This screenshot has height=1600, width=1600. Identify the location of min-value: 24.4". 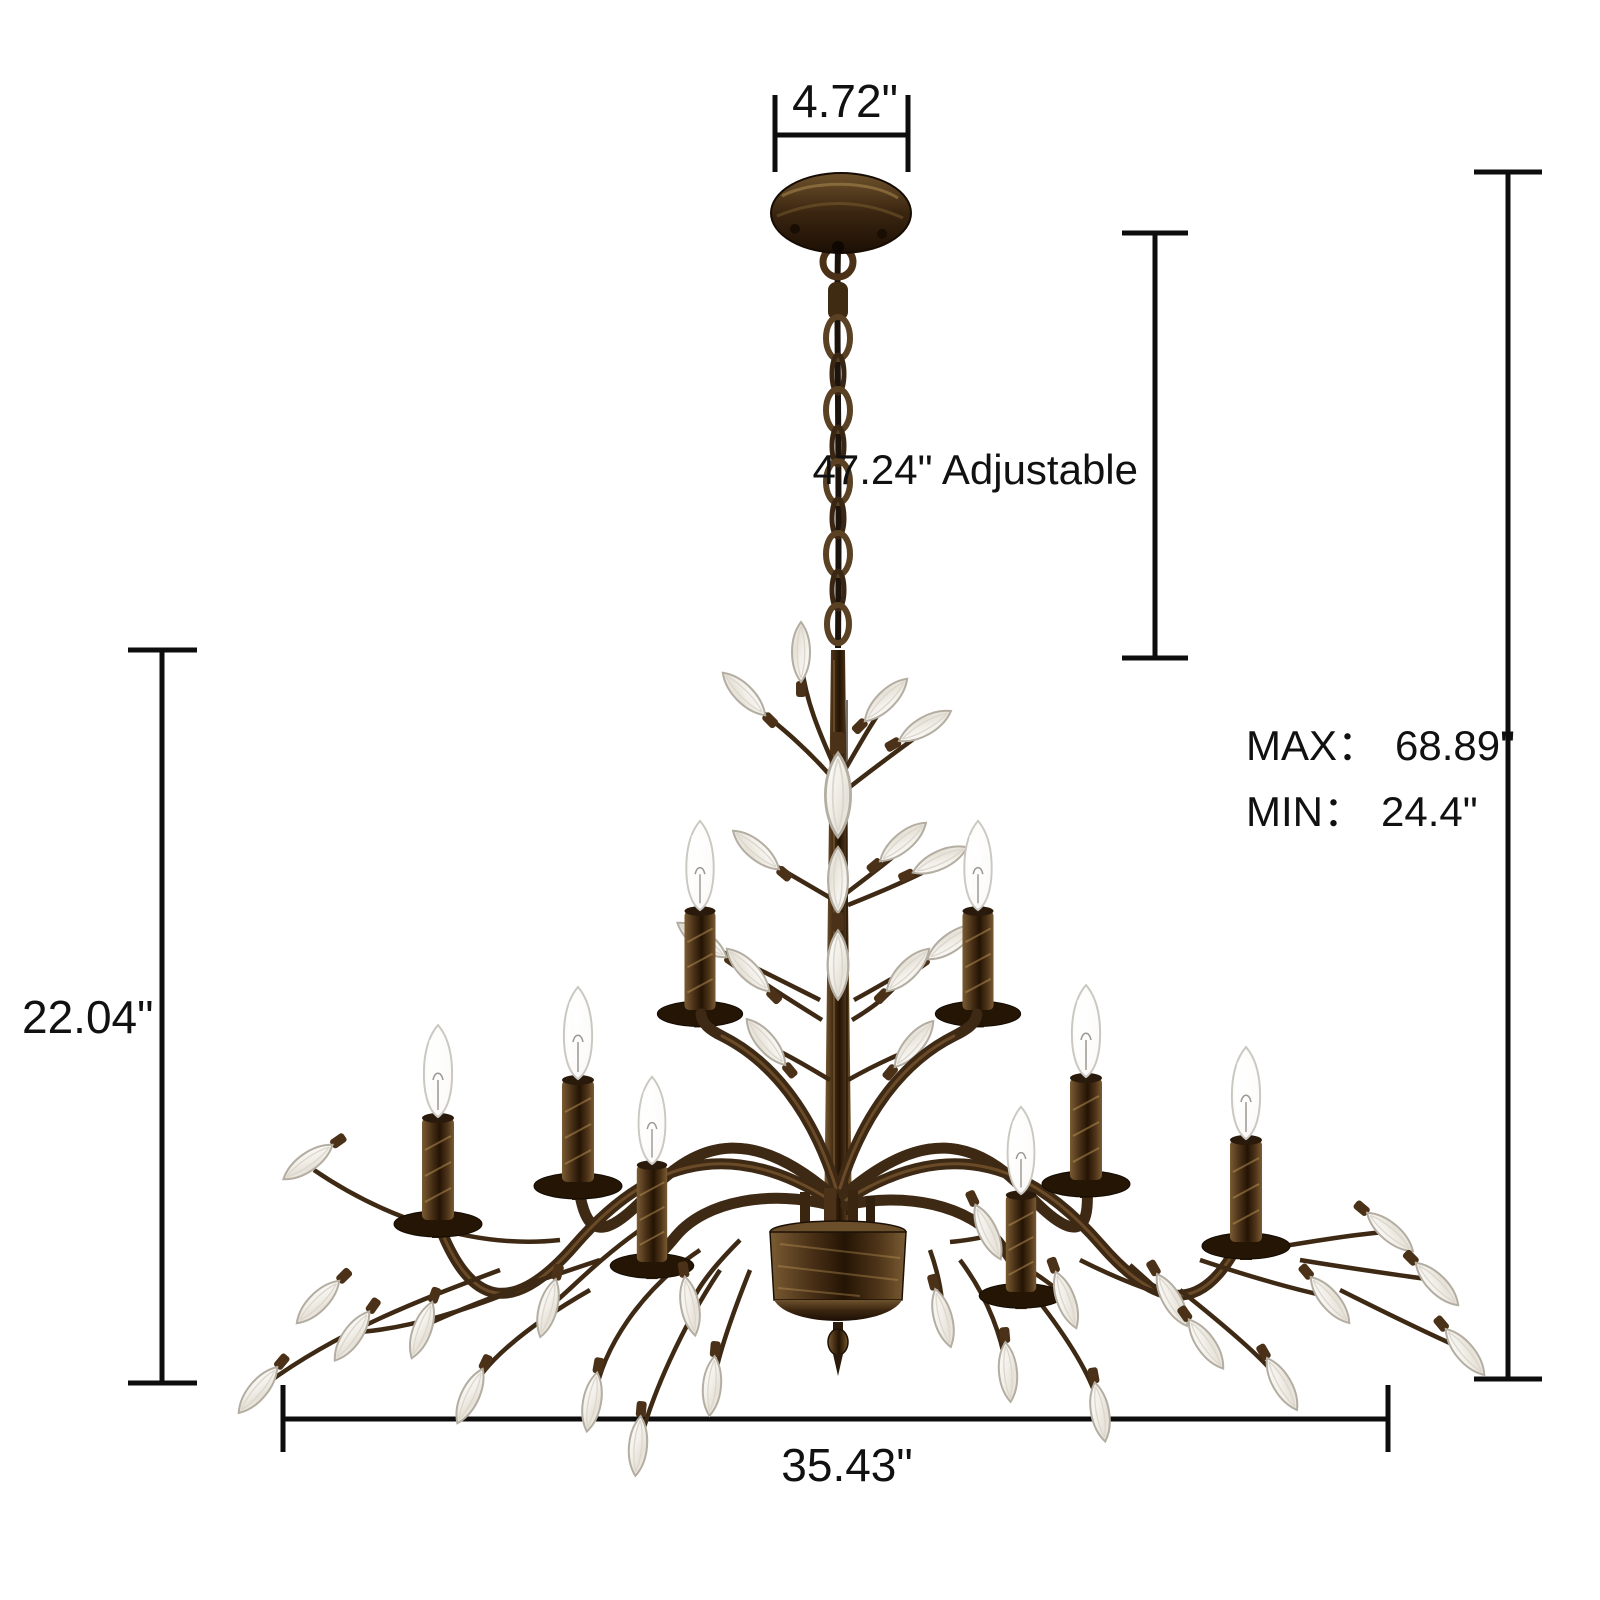
(1429, 811).